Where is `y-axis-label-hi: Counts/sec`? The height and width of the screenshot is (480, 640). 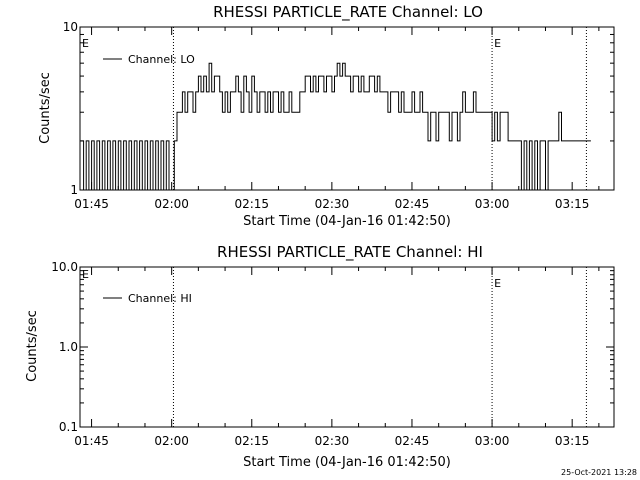
y-axis-label-hi: Counts/sec is located at coordinates (32, 346).